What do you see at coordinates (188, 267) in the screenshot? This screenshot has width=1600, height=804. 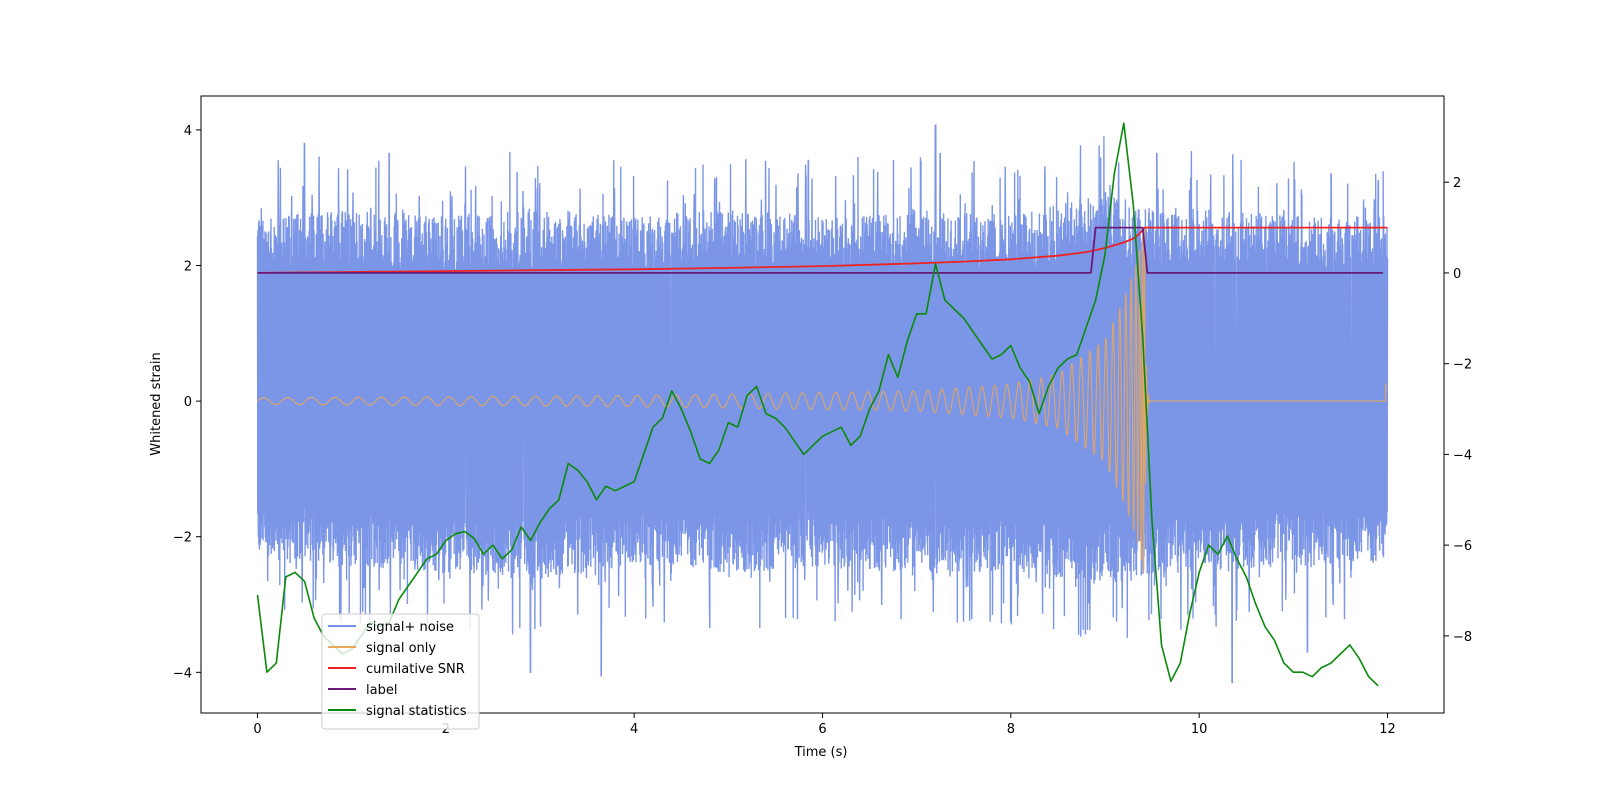 I see `y-left-tick-label: 2` at bounding box center [188, 267].